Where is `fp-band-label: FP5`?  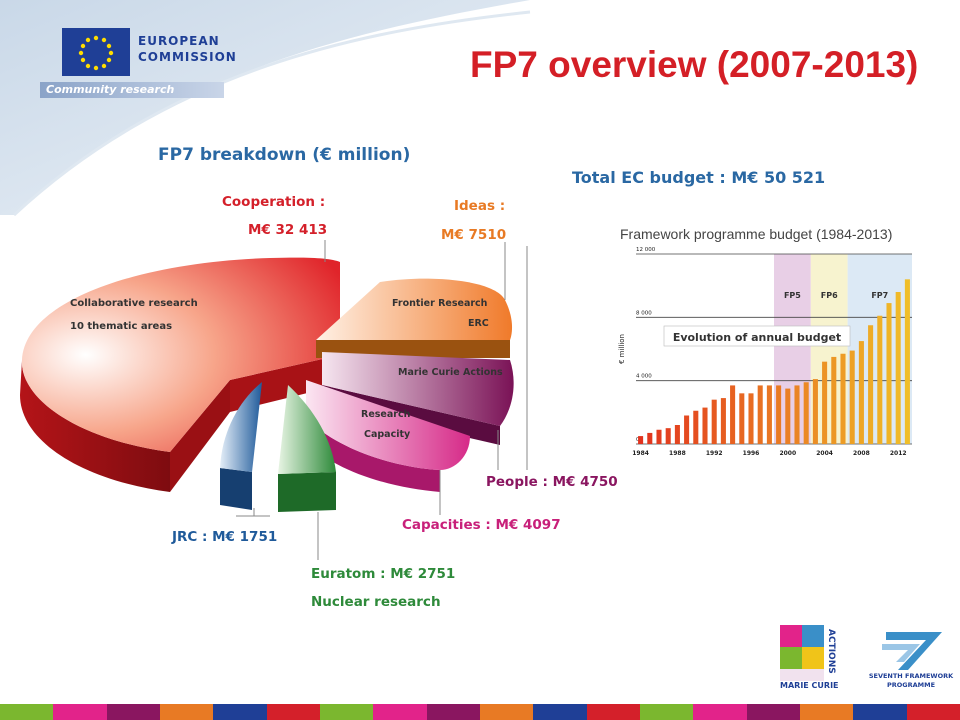
fp-band-label: FP5 is located at coordinates (792, 295).